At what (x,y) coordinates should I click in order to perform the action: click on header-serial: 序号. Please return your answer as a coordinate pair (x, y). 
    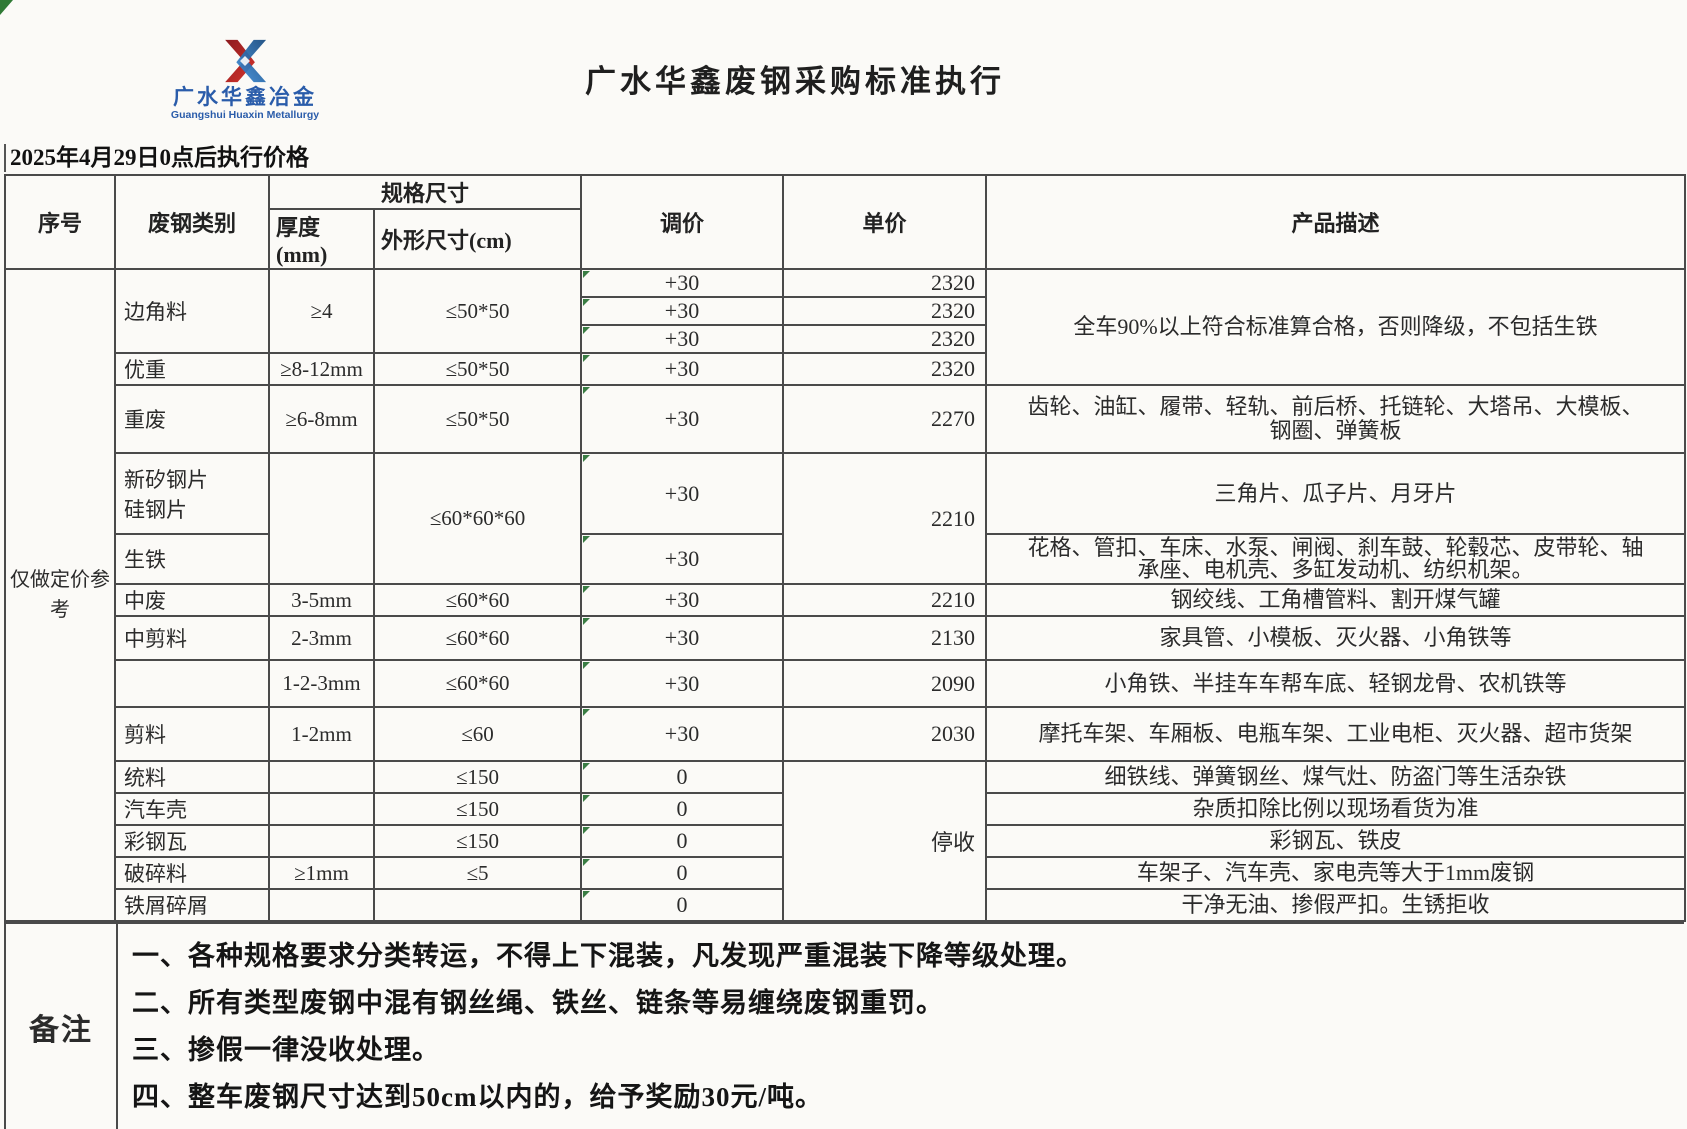
    Looking at the image, I should click on (60, 222).